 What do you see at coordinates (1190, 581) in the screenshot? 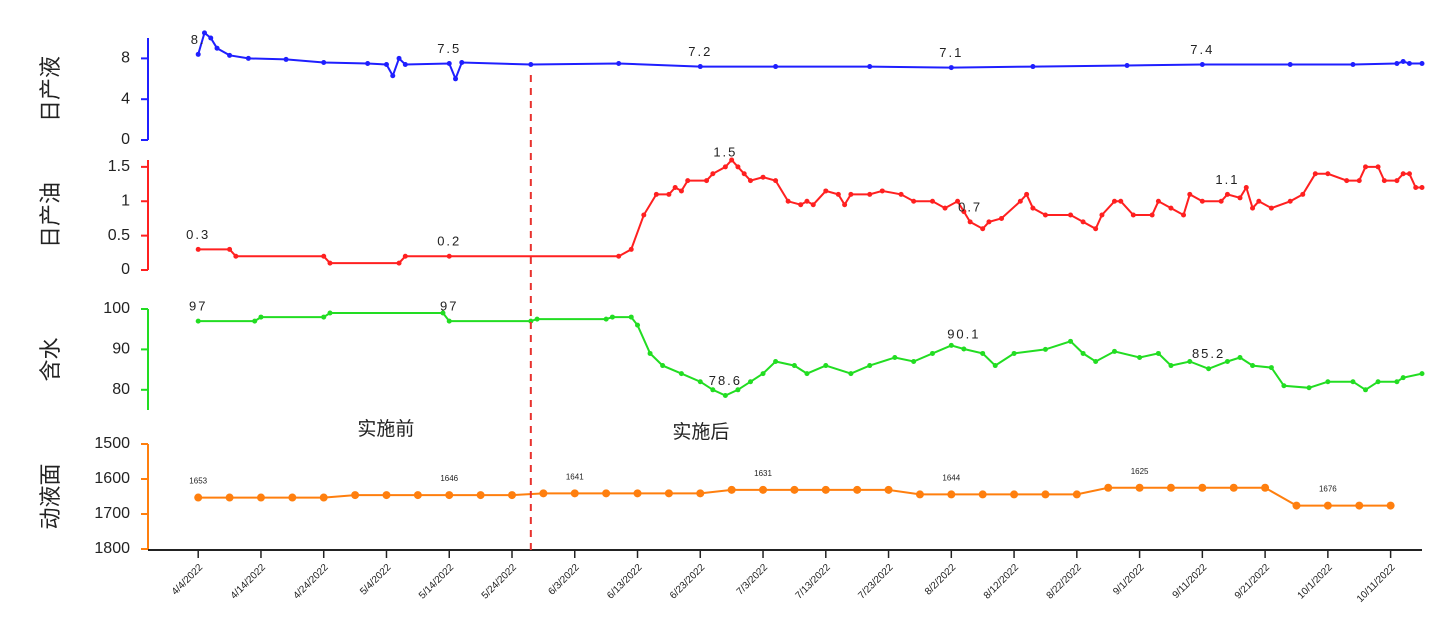
I see `x-tick-label: 9/11/2022` at bounding box center [1190, 581].